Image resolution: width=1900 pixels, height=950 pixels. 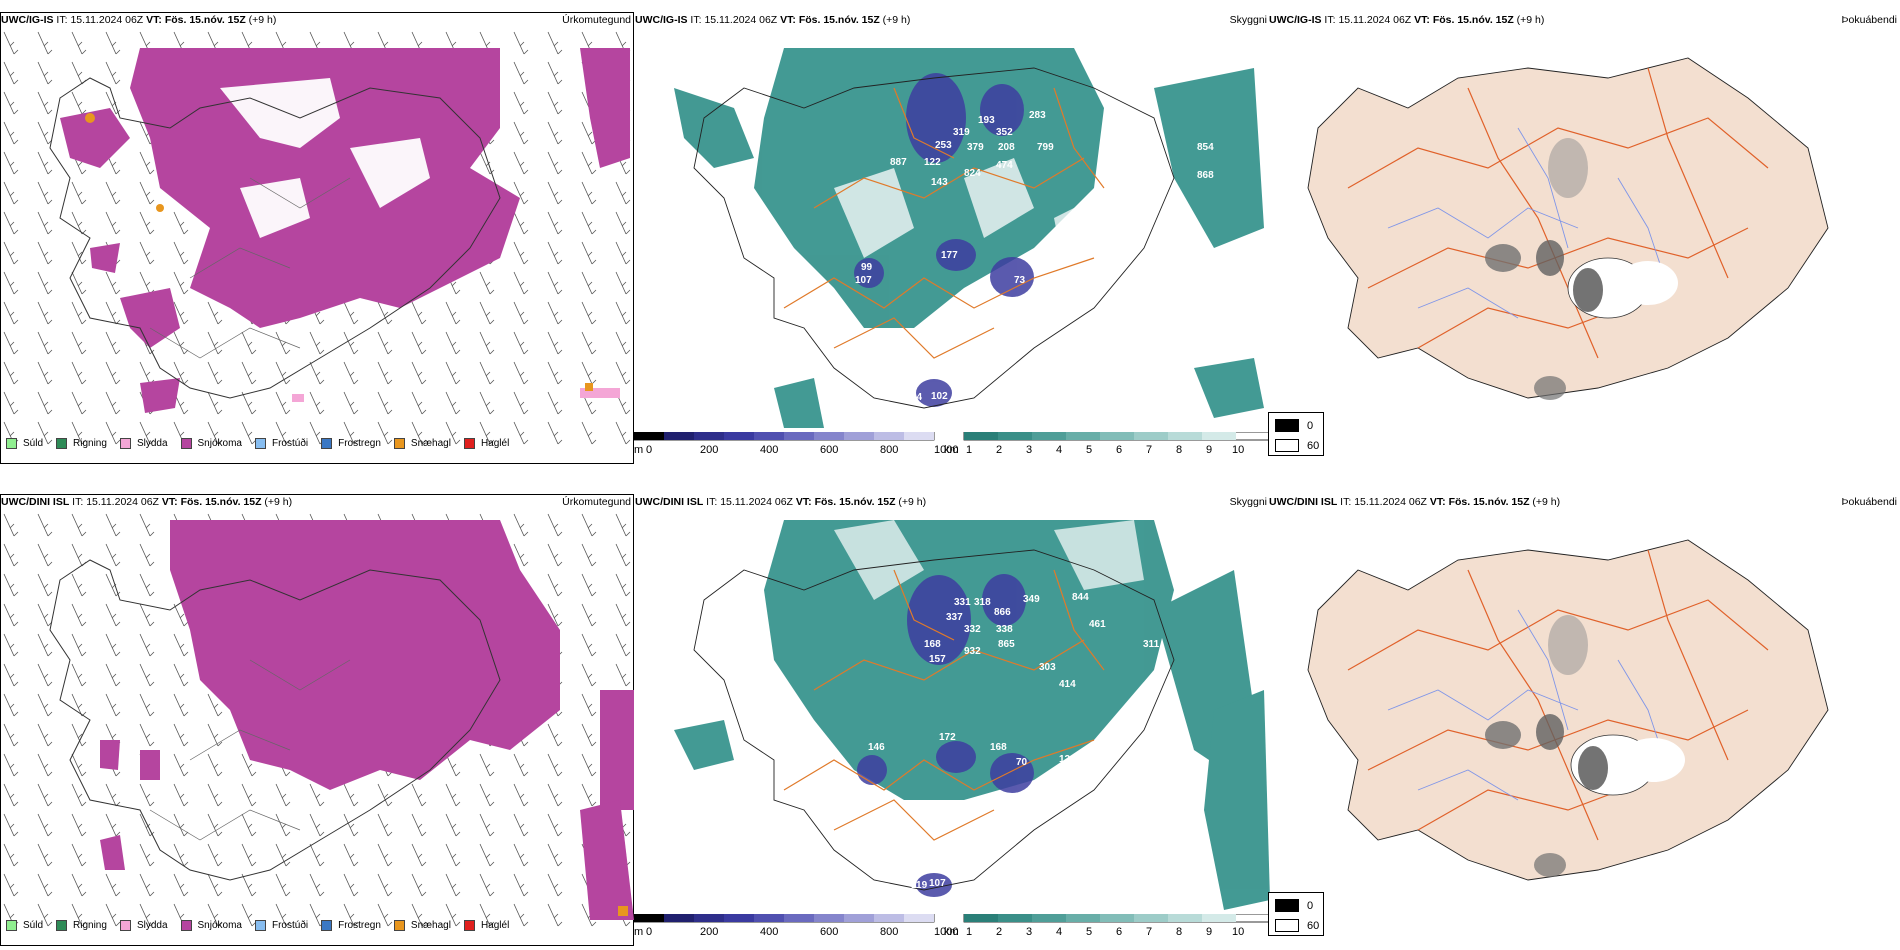 I want to click on vis-label: 854, so click(x=1205, y=147).